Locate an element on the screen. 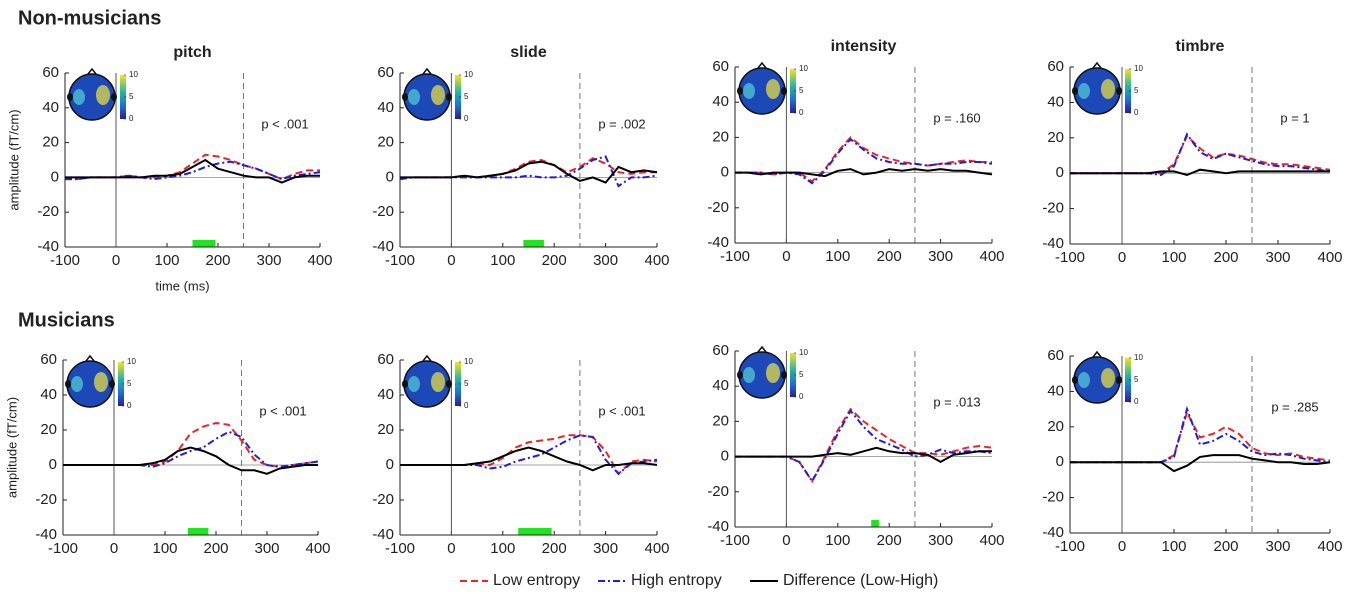  legend-label: Difference (Low-High) is located at coordinates (860, 580).